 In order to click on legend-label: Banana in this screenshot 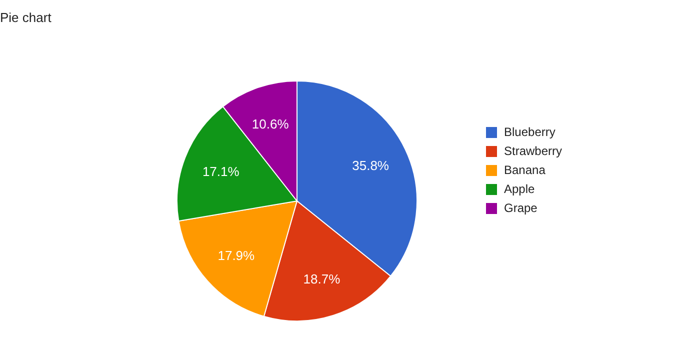, I will do `click(525, 170)`.